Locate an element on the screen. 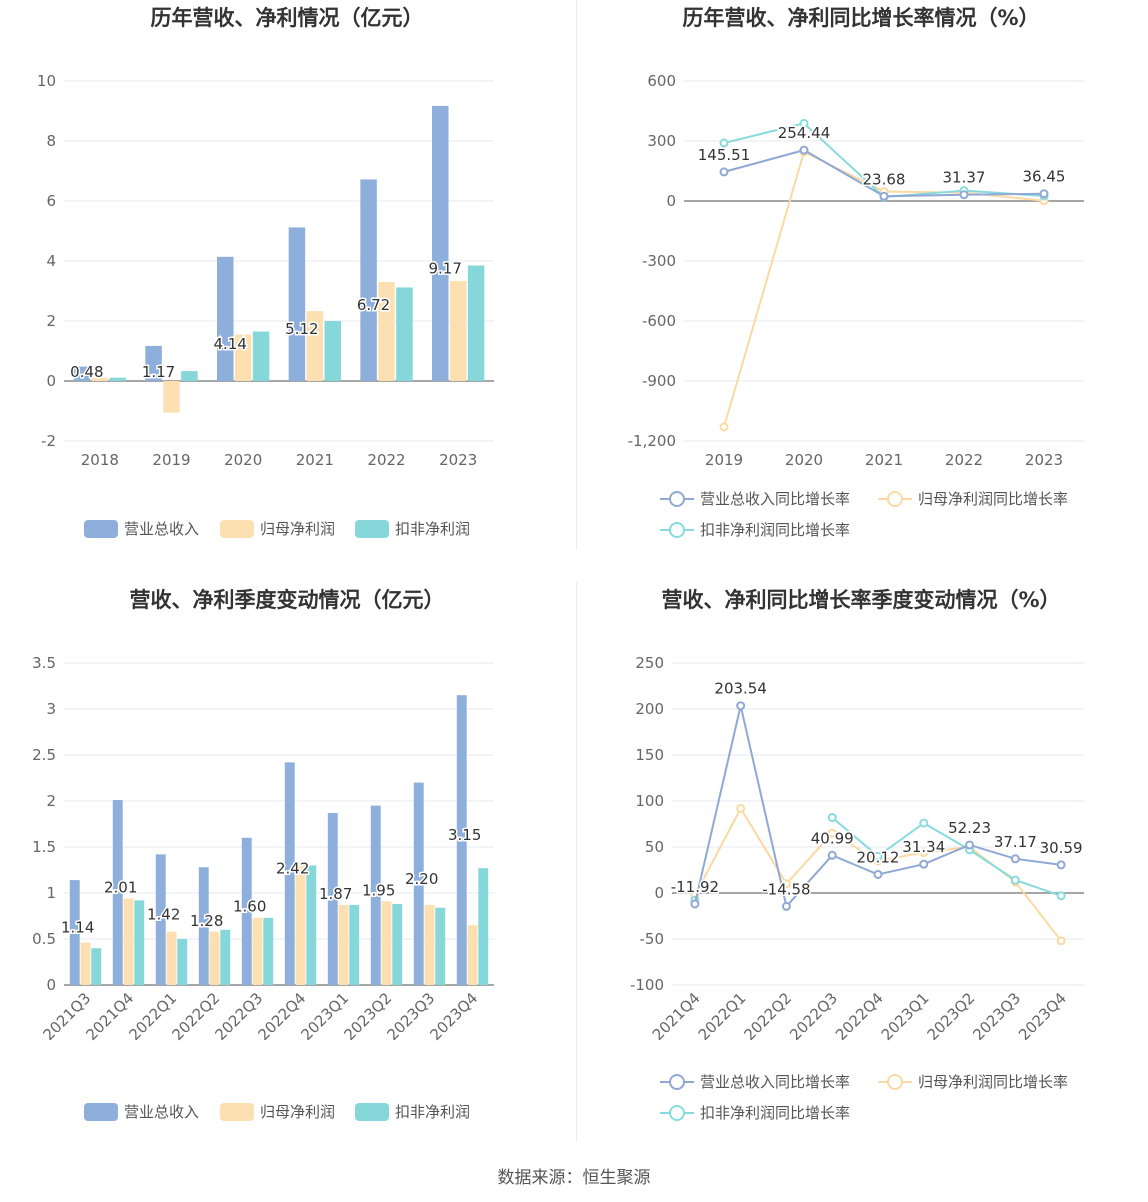 The width and height of the screenshot is (1148, 1202). data-label: 2.42 is located at coordinates (292, 869).